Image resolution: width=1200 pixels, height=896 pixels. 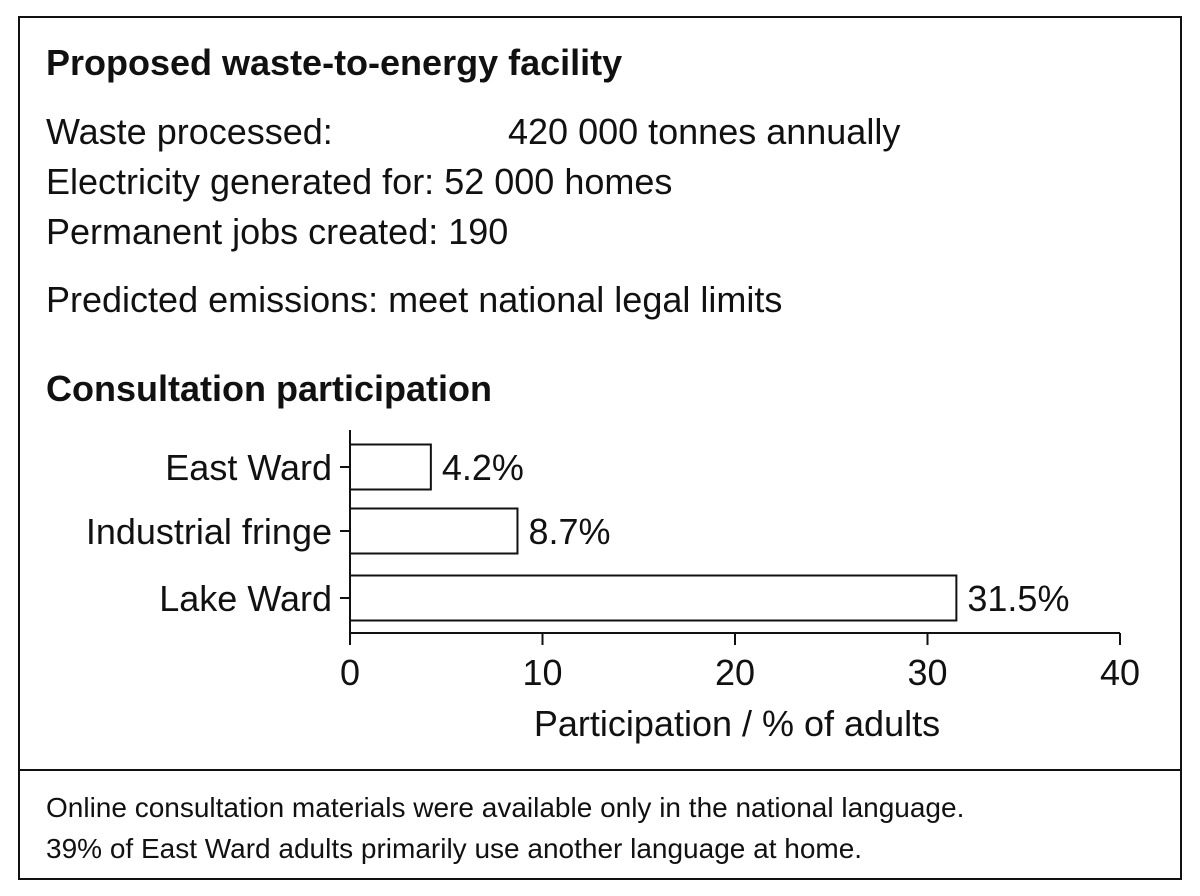 What do you see at coordinates (478, 231) in the screenshot?
I see `jobs-value: 190` at bounding box center [478, 231].